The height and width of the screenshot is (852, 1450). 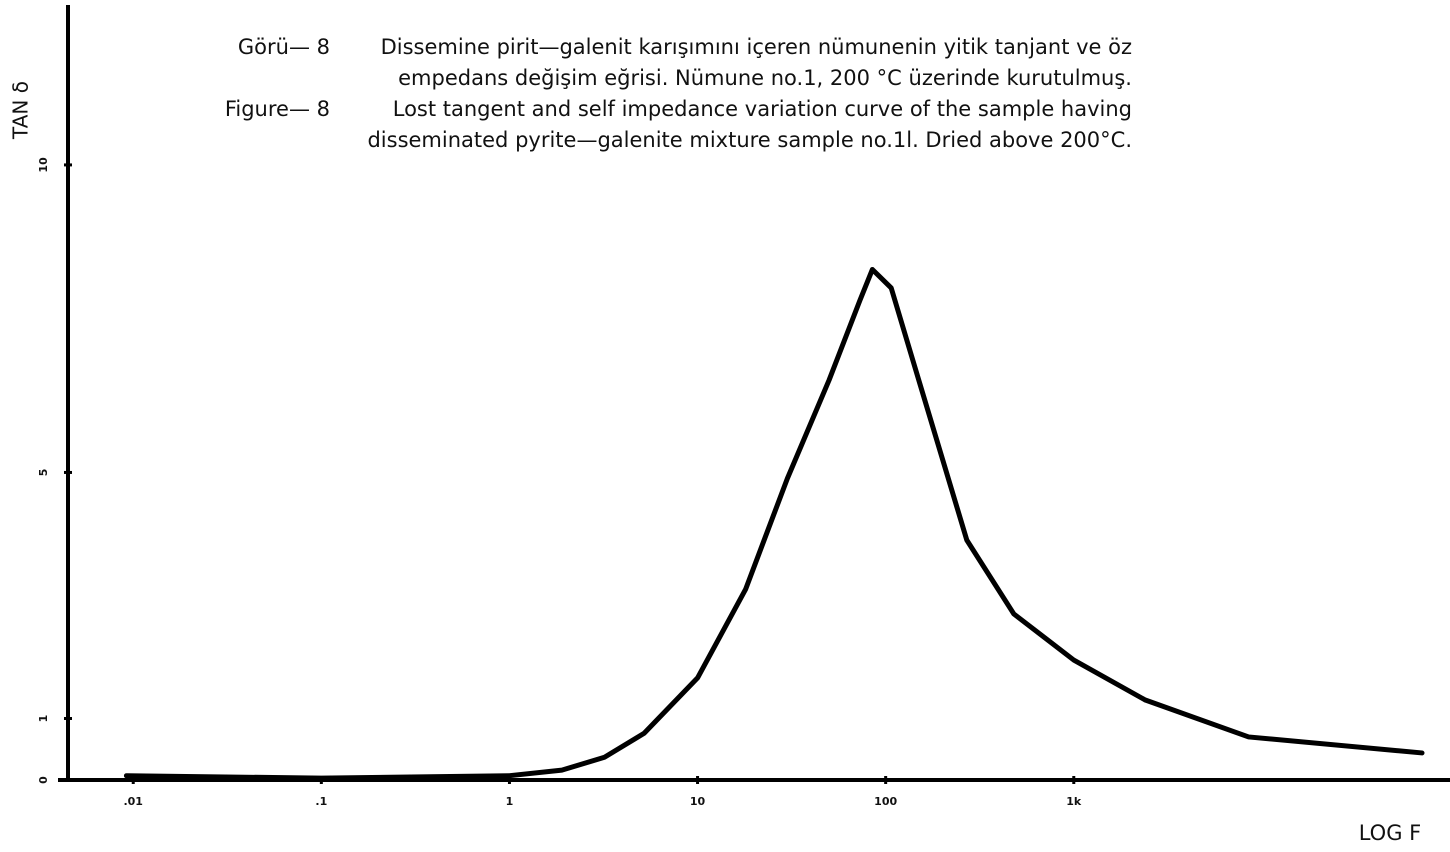 I want to click on caption-label: Figure— 8, so click(x=277, y=109).